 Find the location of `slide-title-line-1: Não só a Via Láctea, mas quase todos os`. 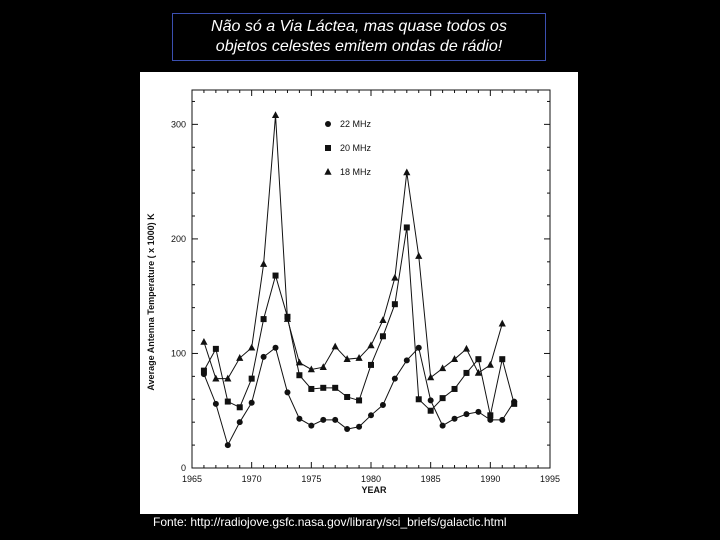

slide-title-line-1: Não só a Via Láctea, mas quase todos os is located at coordinates (359, 26).